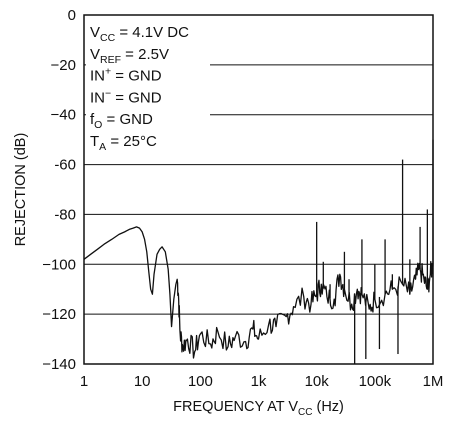 This screenshot has height=423, width=460. Describe the element at coordinates (123, 143) in the screenshot. I see `condition-line: TA = 25°C` at that location.